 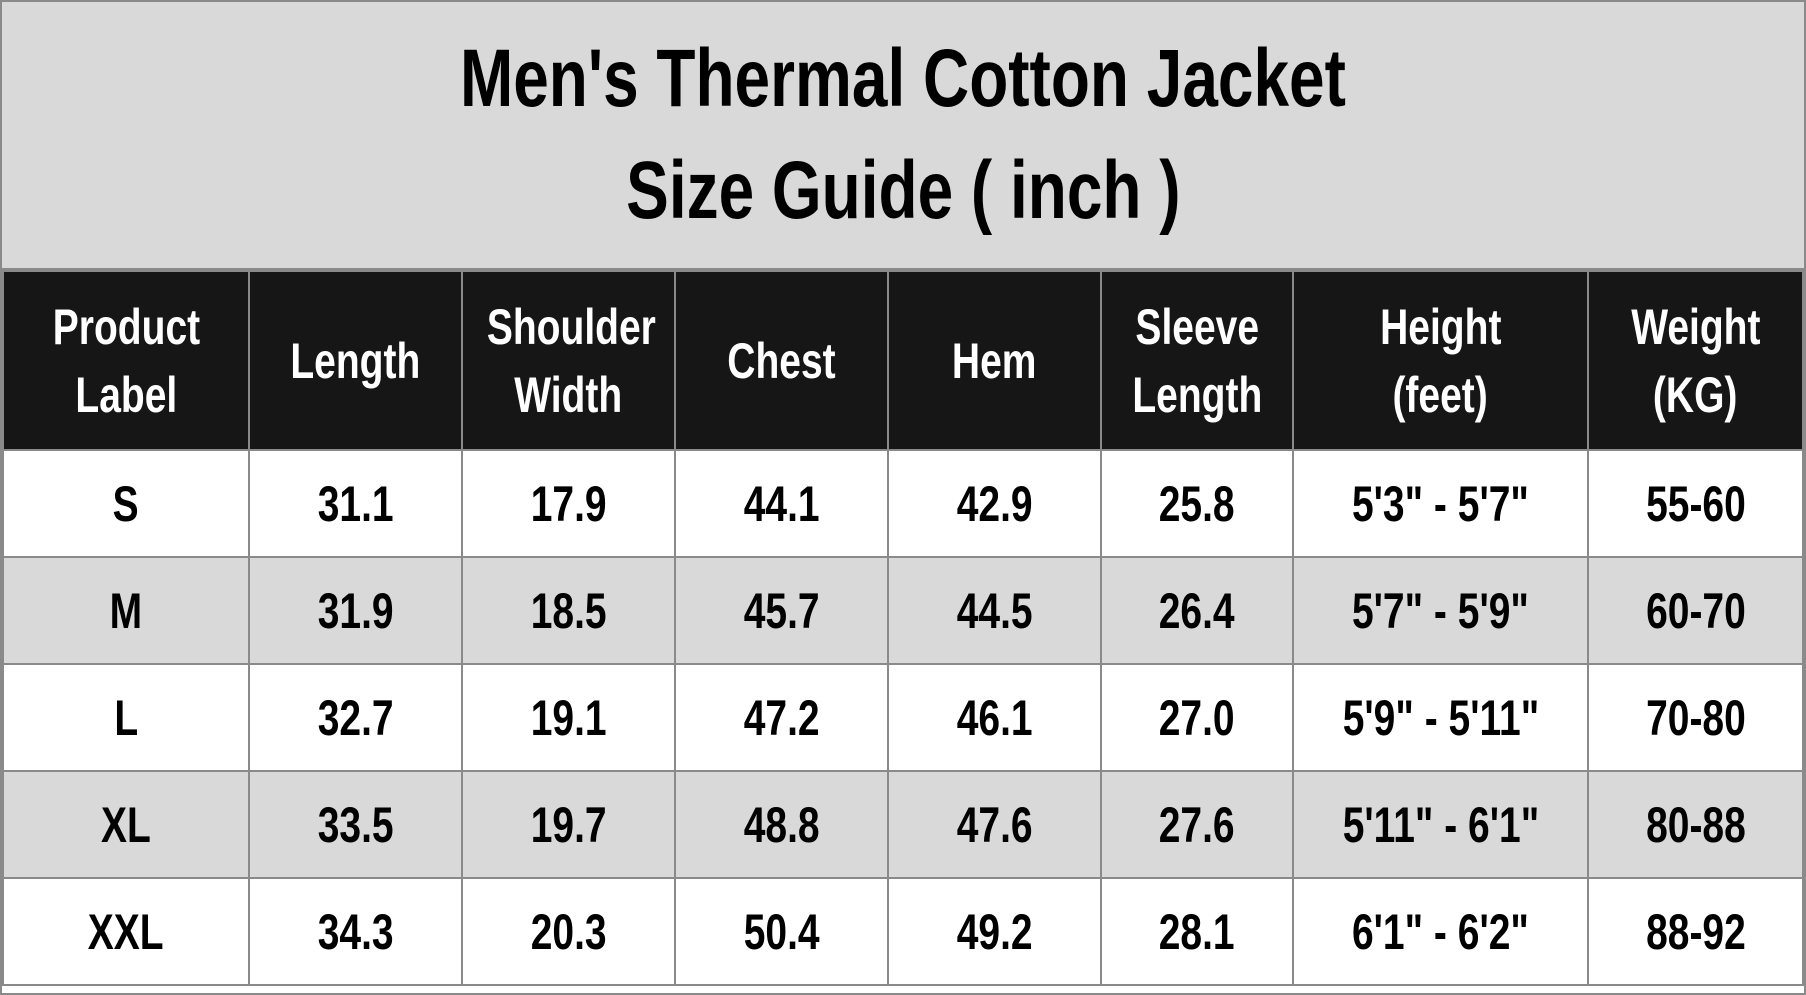 I want to click on cell-value: 47.2, so click(x=781, y=717).